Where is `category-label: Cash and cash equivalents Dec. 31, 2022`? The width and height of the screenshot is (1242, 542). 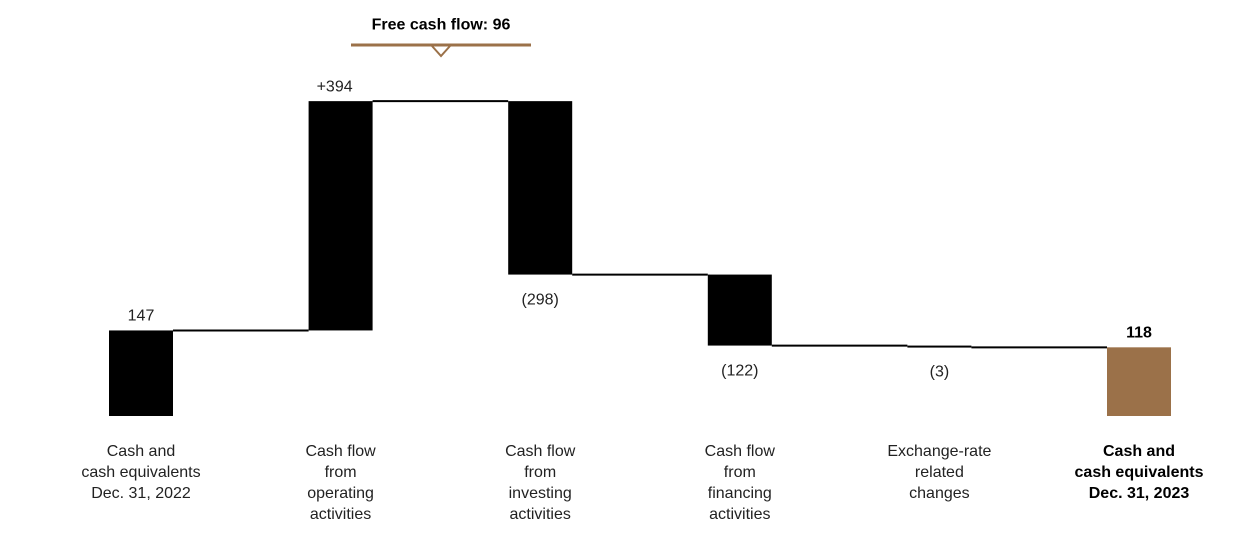
category-label: Cash and cash equivalents Dec. 31, 2022 is located at coordinates (141, 472).